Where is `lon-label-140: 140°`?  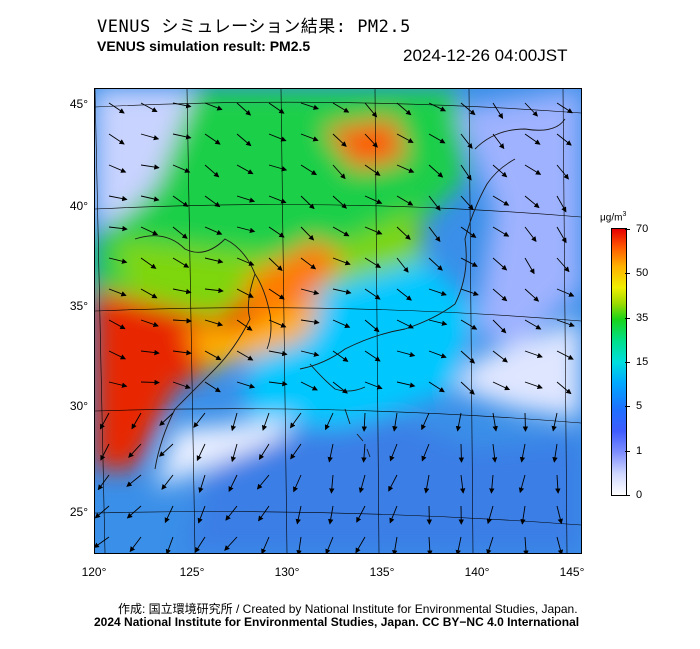
lon-label-140: 140° is located at coordinates (477, 572).